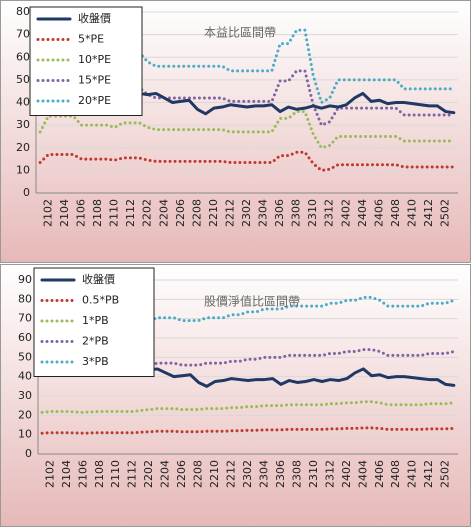 The width and height of the screenshot is (471, 530). Describe the element at coordinates (94, 100) in the screenshot. I see `legend-label: 20*PE` at that location.